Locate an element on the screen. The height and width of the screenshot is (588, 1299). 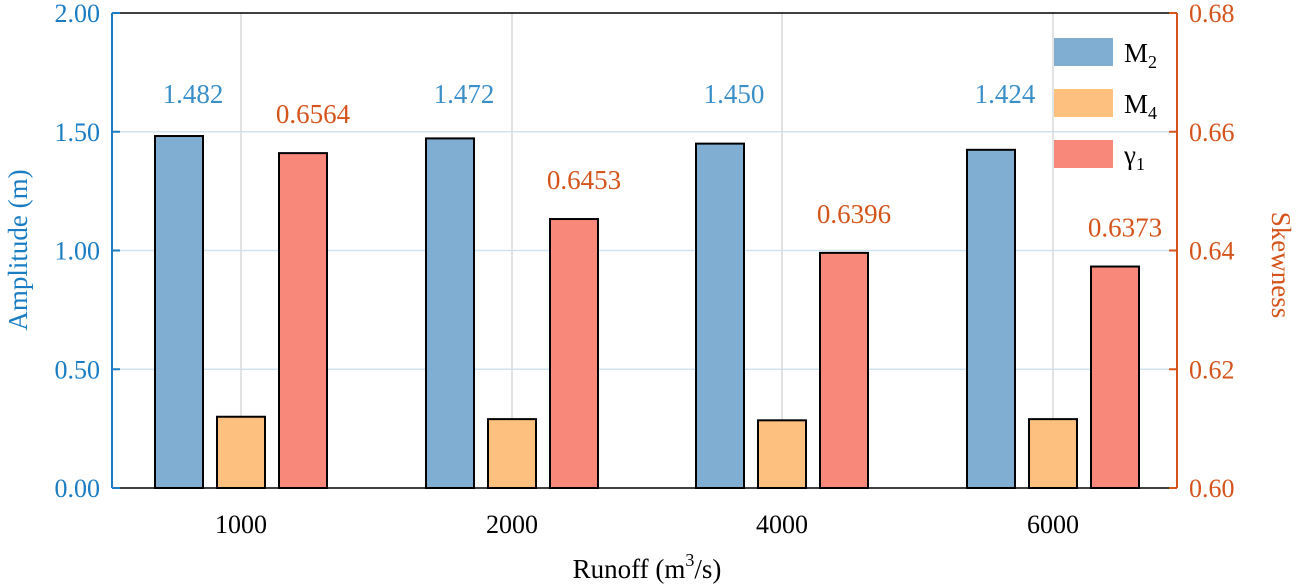
tick-label-right: 0.64 is located at coordinates (1212, 251).